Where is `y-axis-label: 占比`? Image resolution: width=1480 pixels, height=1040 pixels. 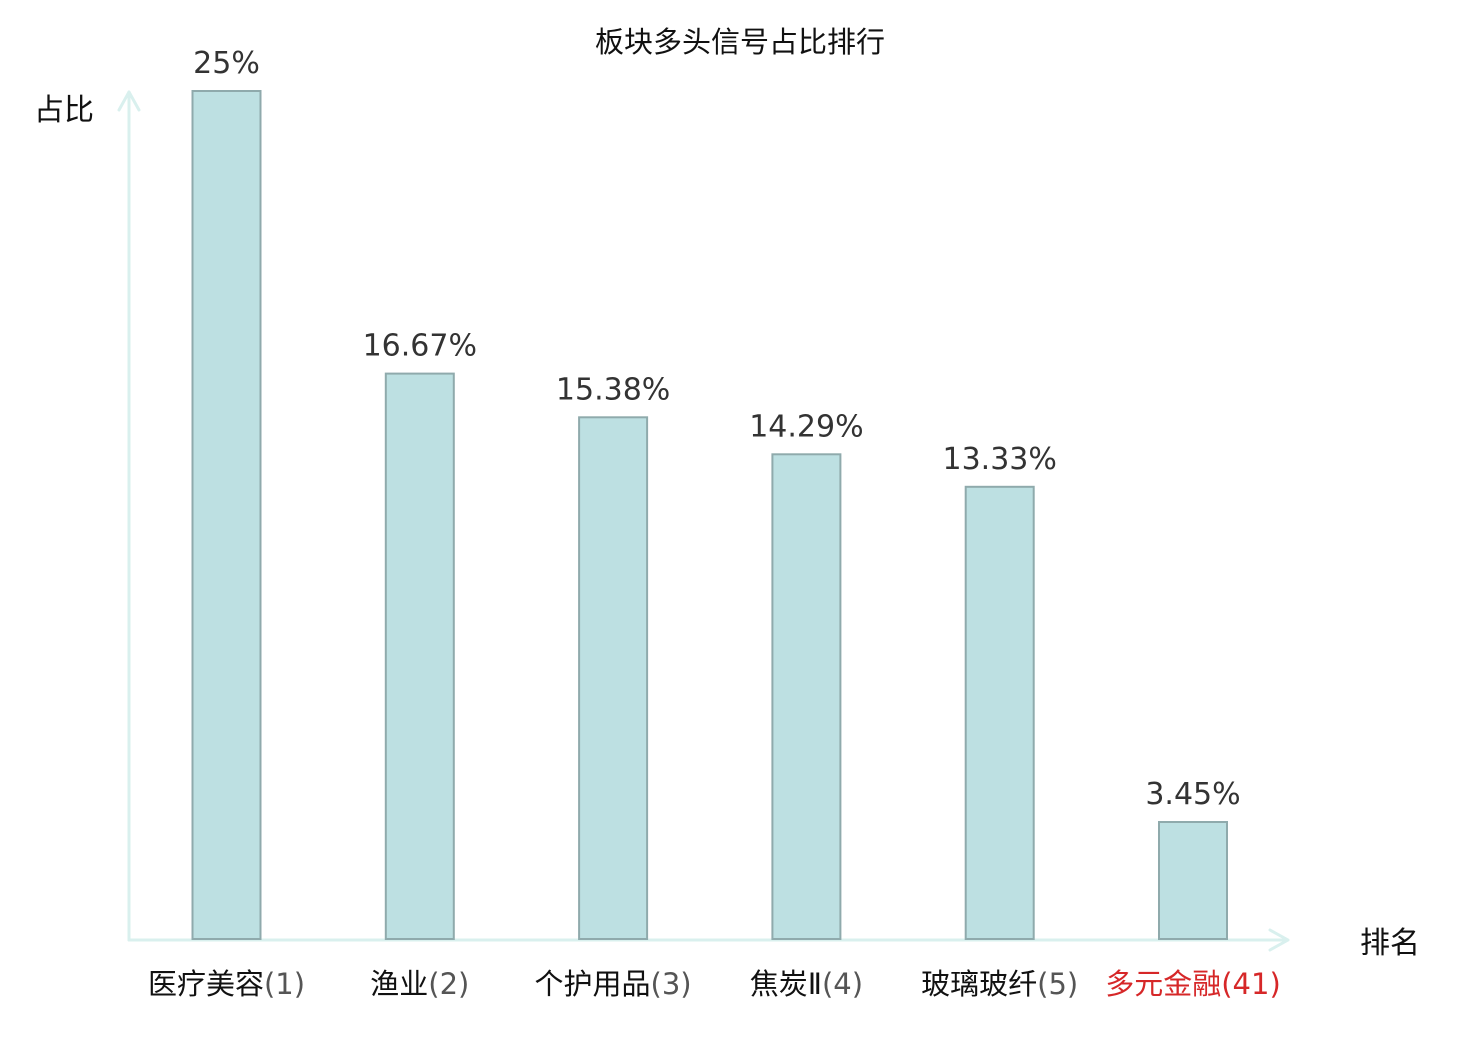
y-axis-label: 占比 is located at coordinates (64, 110).